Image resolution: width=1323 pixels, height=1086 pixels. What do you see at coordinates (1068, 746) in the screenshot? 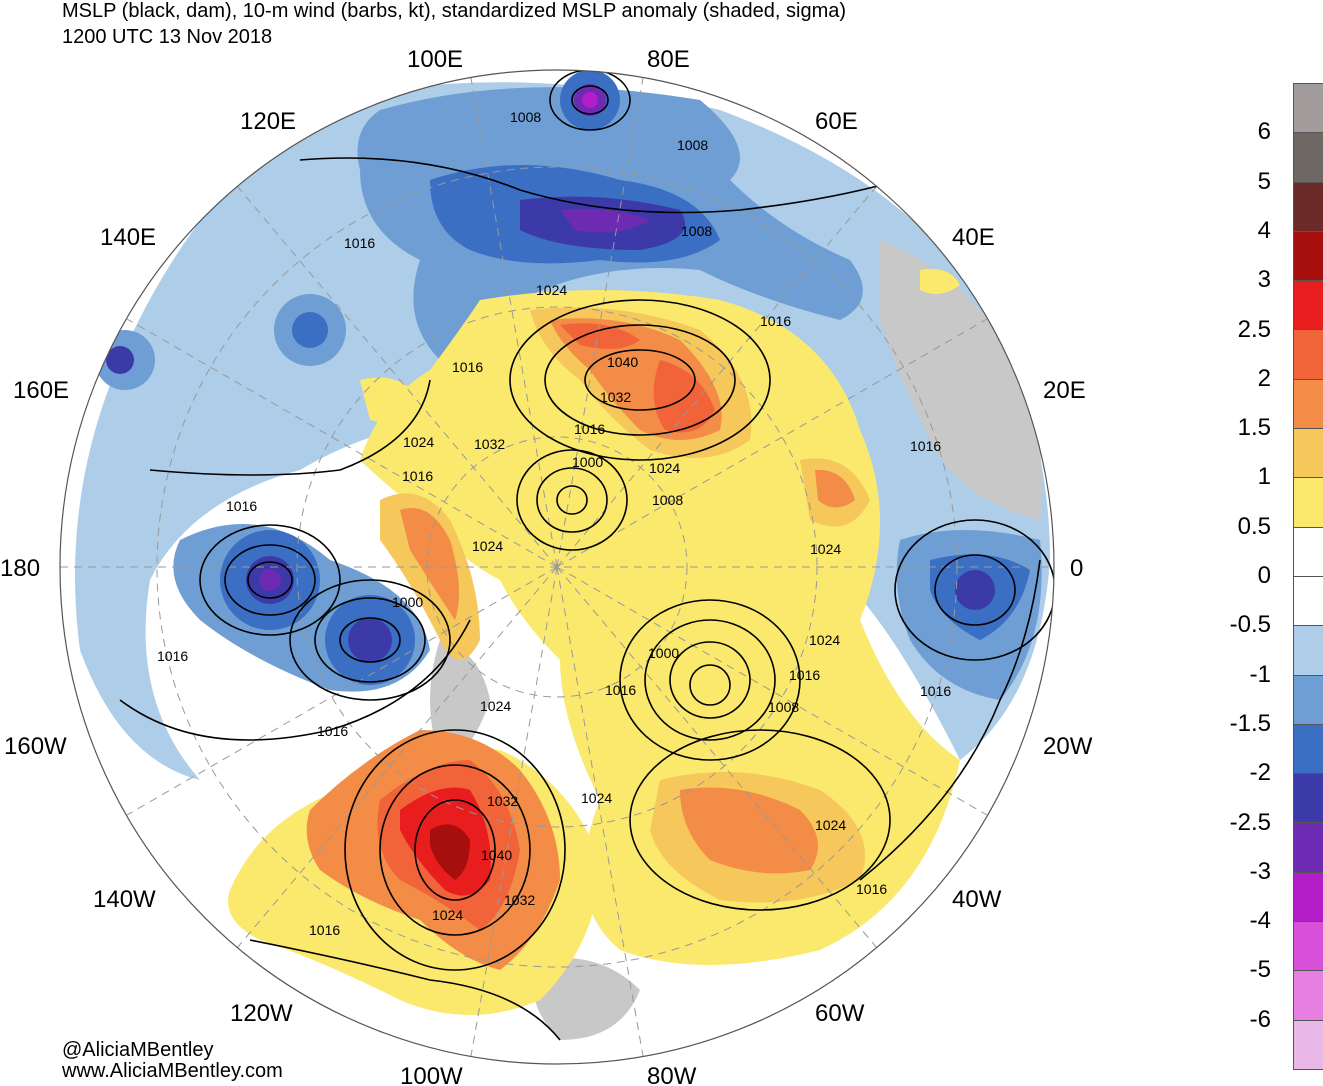
I see `lon-label: 20W` at bounding box center [1068, 746].